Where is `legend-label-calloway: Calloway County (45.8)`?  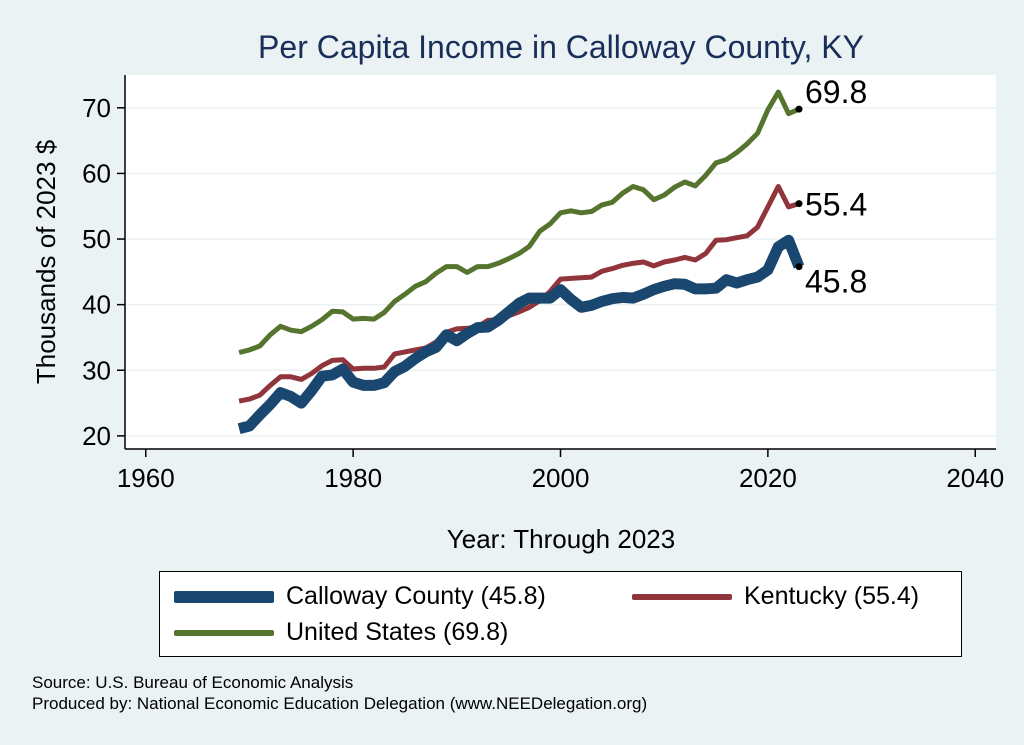
legend-label-calloway: Calloway County (45.8) is located at coordinates (416, 596).